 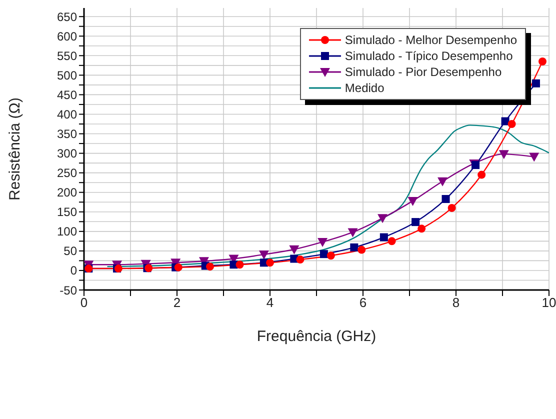 What do you see at coordinates (15, 149) in the screenshot?
I see `y-axis-title: Resistência (Ω)` at bounding box center [15, 149].